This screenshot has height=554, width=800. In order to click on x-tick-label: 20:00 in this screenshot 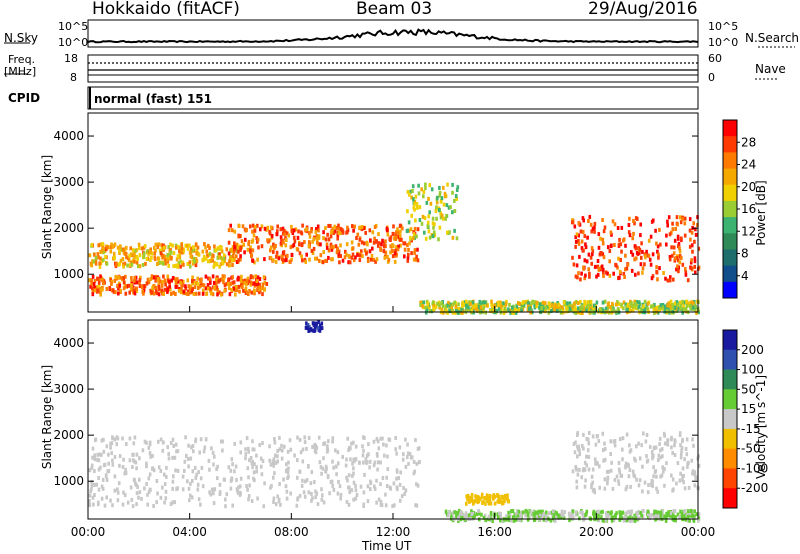, I will do `click(596, 532)`.